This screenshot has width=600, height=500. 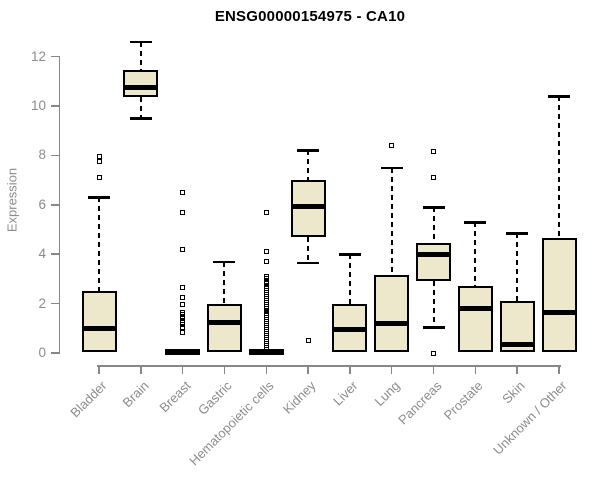 I want to click on chart-title: ENSG00000154975 - CA10, so click(x=310, y=16).